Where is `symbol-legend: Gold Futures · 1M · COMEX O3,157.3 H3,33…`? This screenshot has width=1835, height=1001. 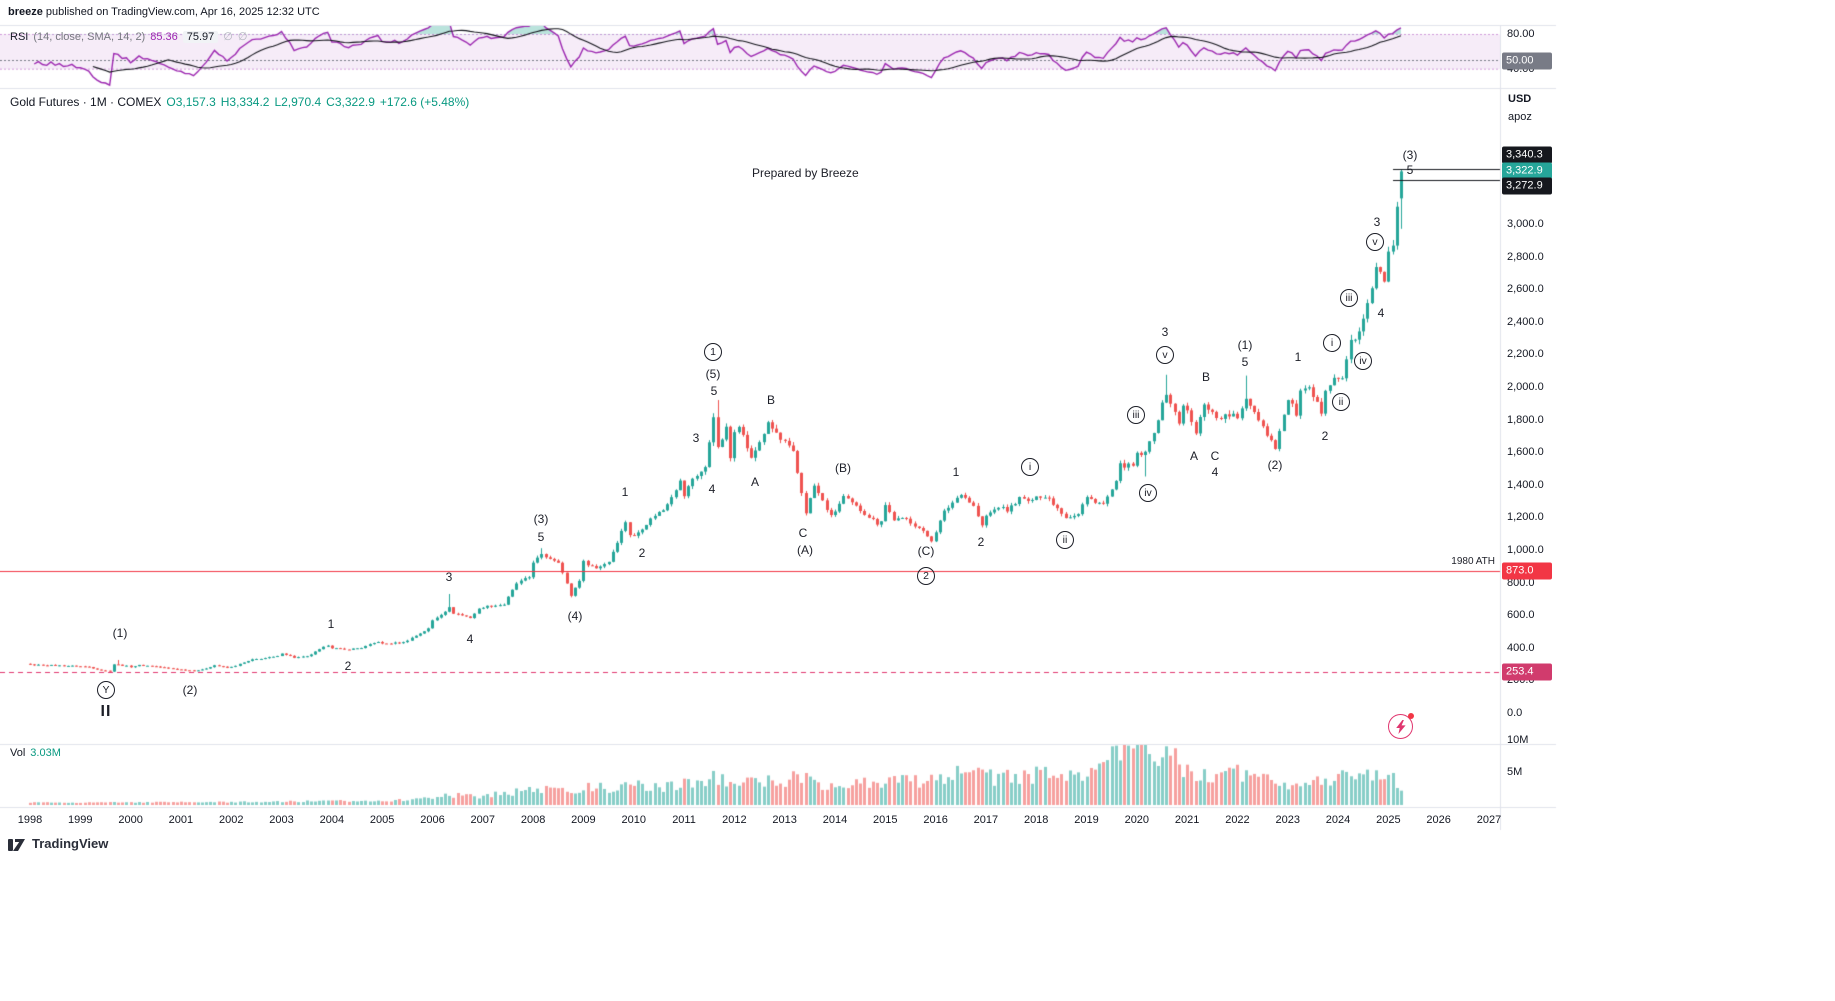 symbol-legend: Gold Futures · 1M · COMEX O3,157.3 H3,33… is located at coordinates (239, 102).